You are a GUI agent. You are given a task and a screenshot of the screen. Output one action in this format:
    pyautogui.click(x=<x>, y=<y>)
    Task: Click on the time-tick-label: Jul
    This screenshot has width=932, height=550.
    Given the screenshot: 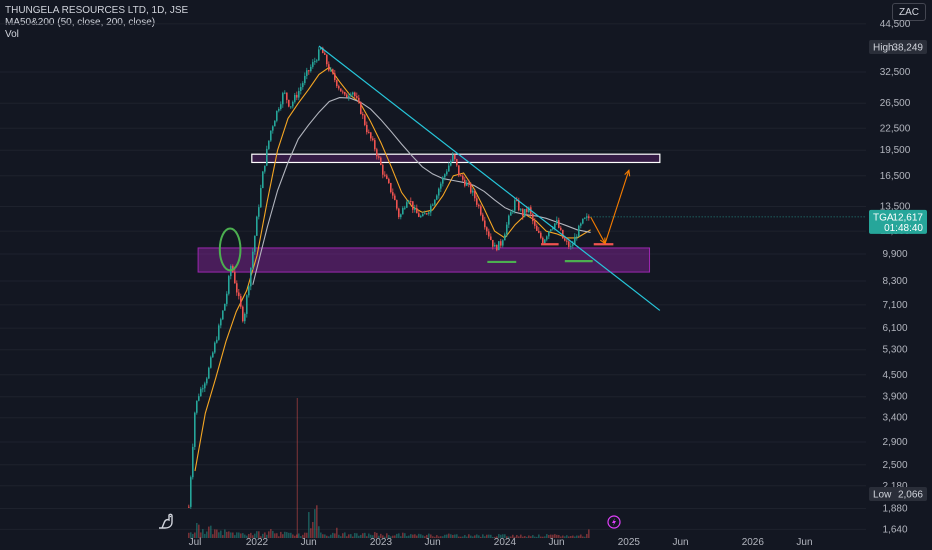 What is the action you would take?
    pyautogui.click(x=195, y=542)
    